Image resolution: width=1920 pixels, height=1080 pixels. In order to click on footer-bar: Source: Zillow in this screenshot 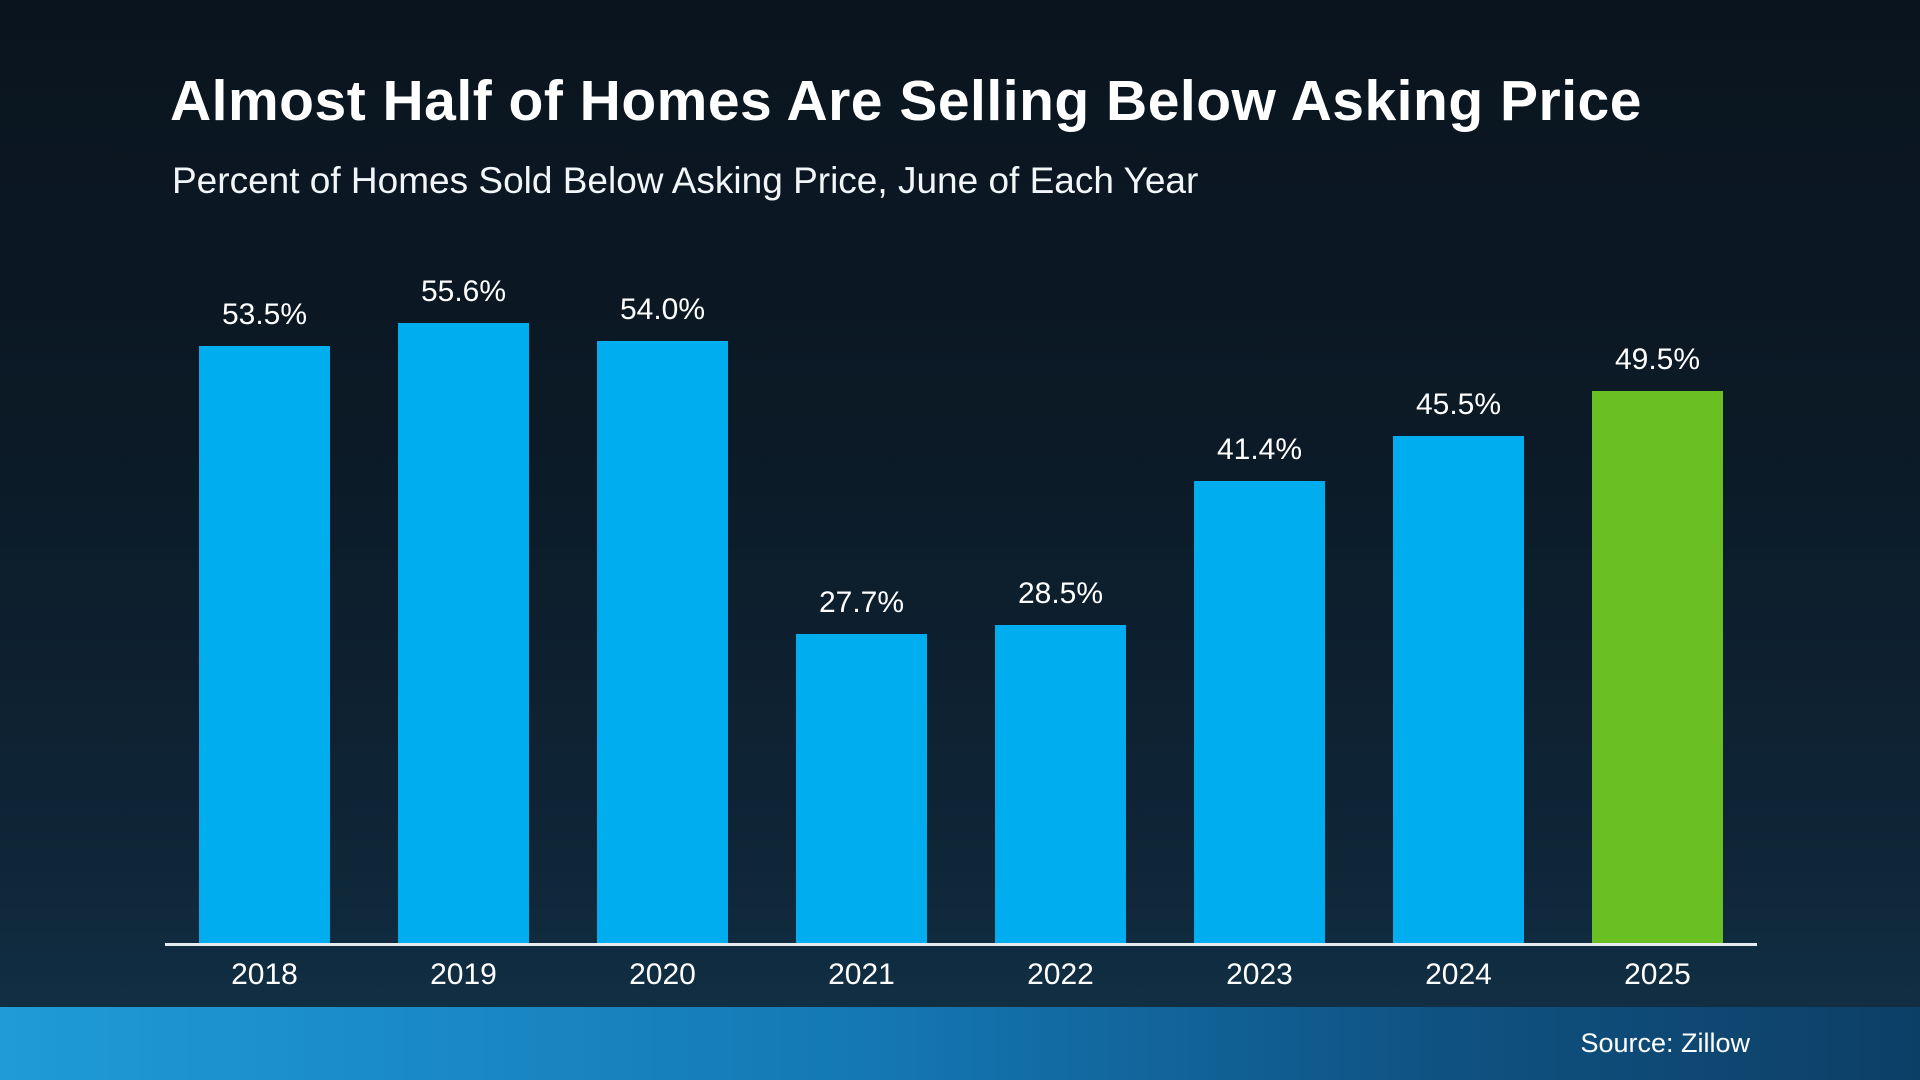, I will do `click(960, 1043)`.